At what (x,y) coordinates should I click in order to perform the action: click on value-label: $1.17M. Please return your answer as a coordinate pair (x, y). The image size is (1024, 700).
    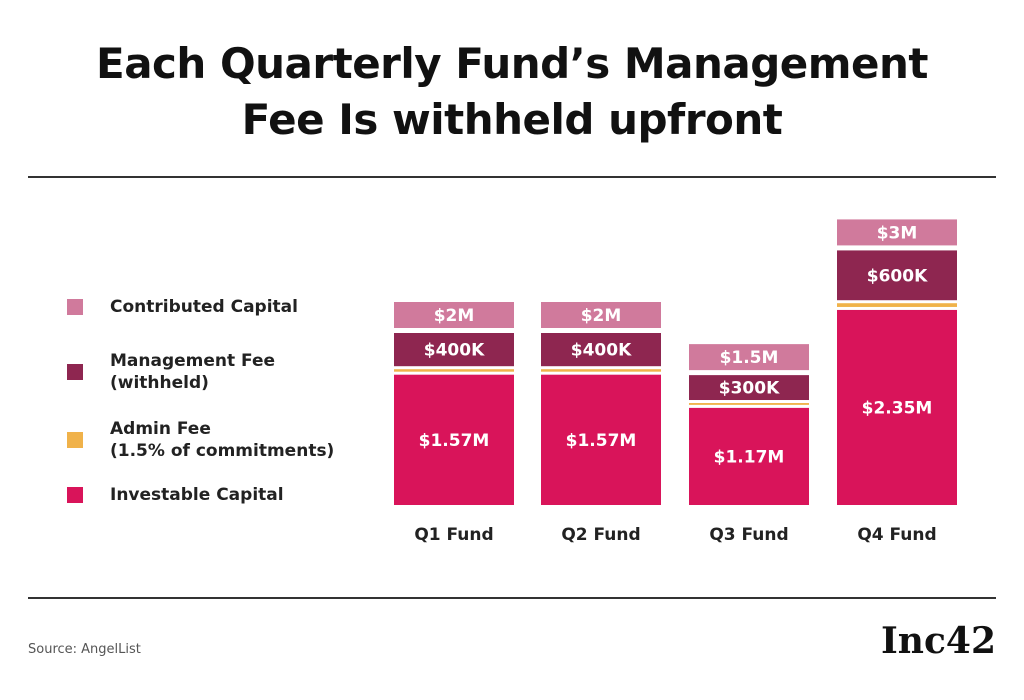
    Looking at the image, I should click on (749, 457).